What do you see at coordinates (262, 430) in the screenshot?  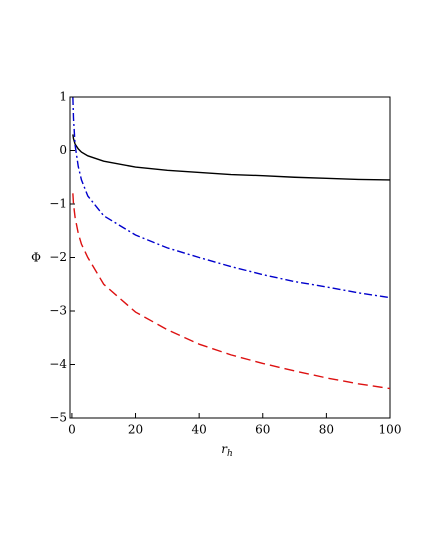 I see `x-tick-label: 60` at bounding box center [262, 430].